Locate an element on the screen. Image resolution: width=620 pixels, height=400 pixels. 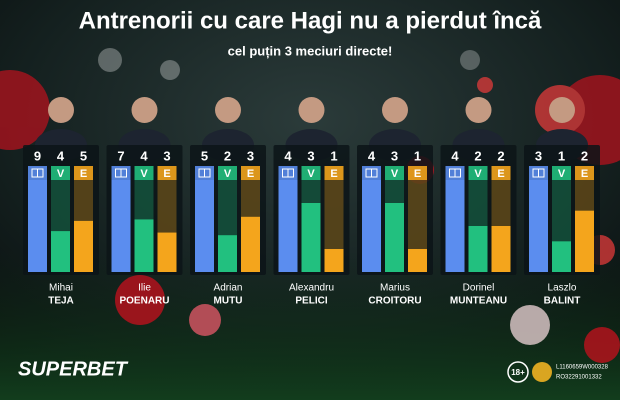
last-name: CROITORU is located at coordinates (394, 301).